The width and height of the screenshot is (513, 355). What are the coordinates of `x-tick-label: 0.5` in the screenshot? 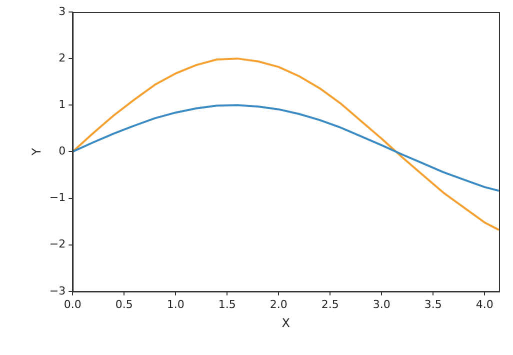 It's located at (124, 304).